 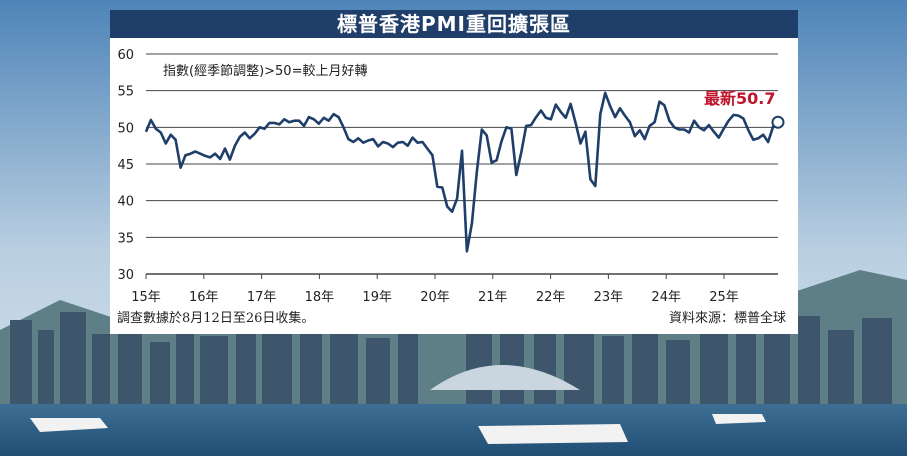 I want to click on x-tick-label: 15年, so click(x=146, y=297).